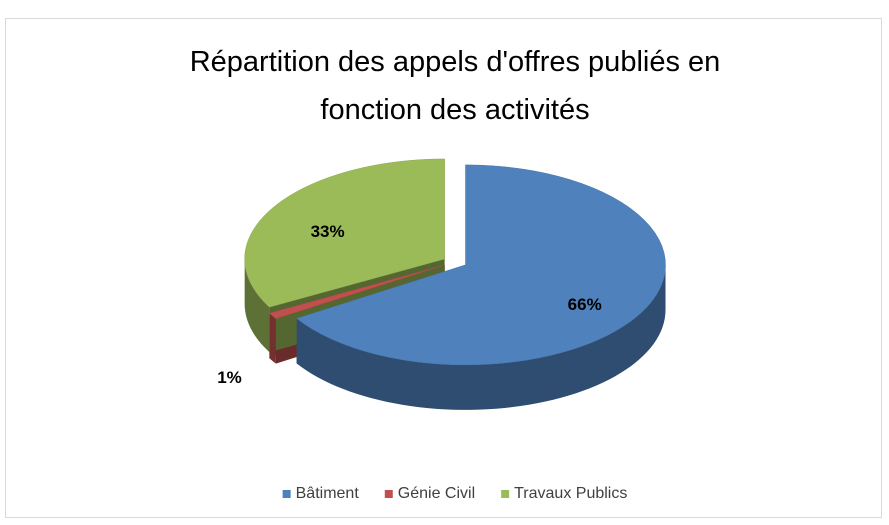 The height and width of the screenshot is (525, 889). Describe the element at coordinates (436, 493) in the screenshot. I see `legend-label: Génie Civil` at that location.